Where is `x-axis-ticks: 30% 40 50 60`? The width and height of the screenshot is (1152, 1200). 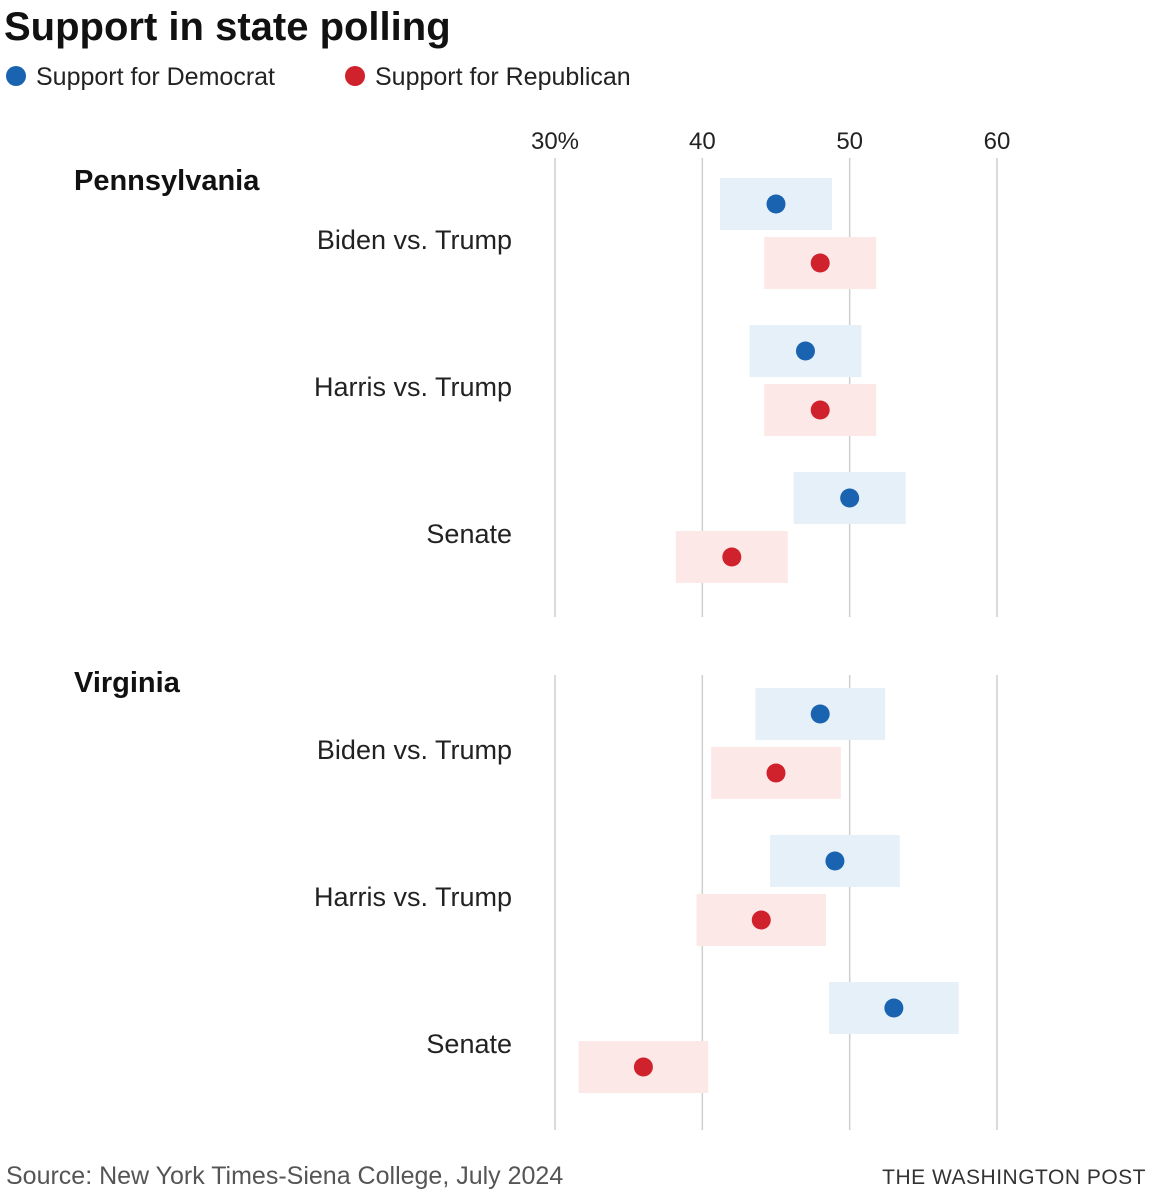 x-axis-ticks: 30% 40 50 60 is located at coordinates (770, 141).